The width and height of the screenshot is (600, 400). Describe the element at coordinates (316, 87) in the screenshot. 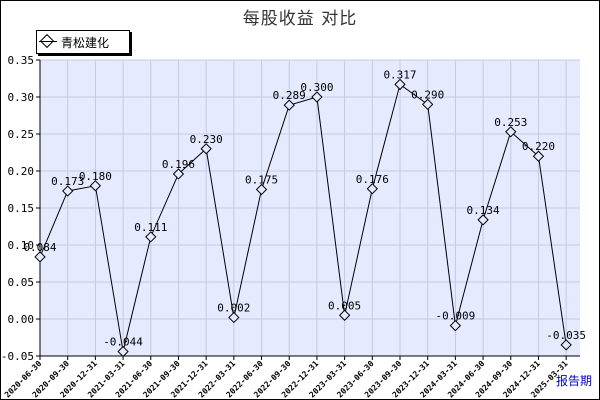

I see `data-label: 0.300` at that location.